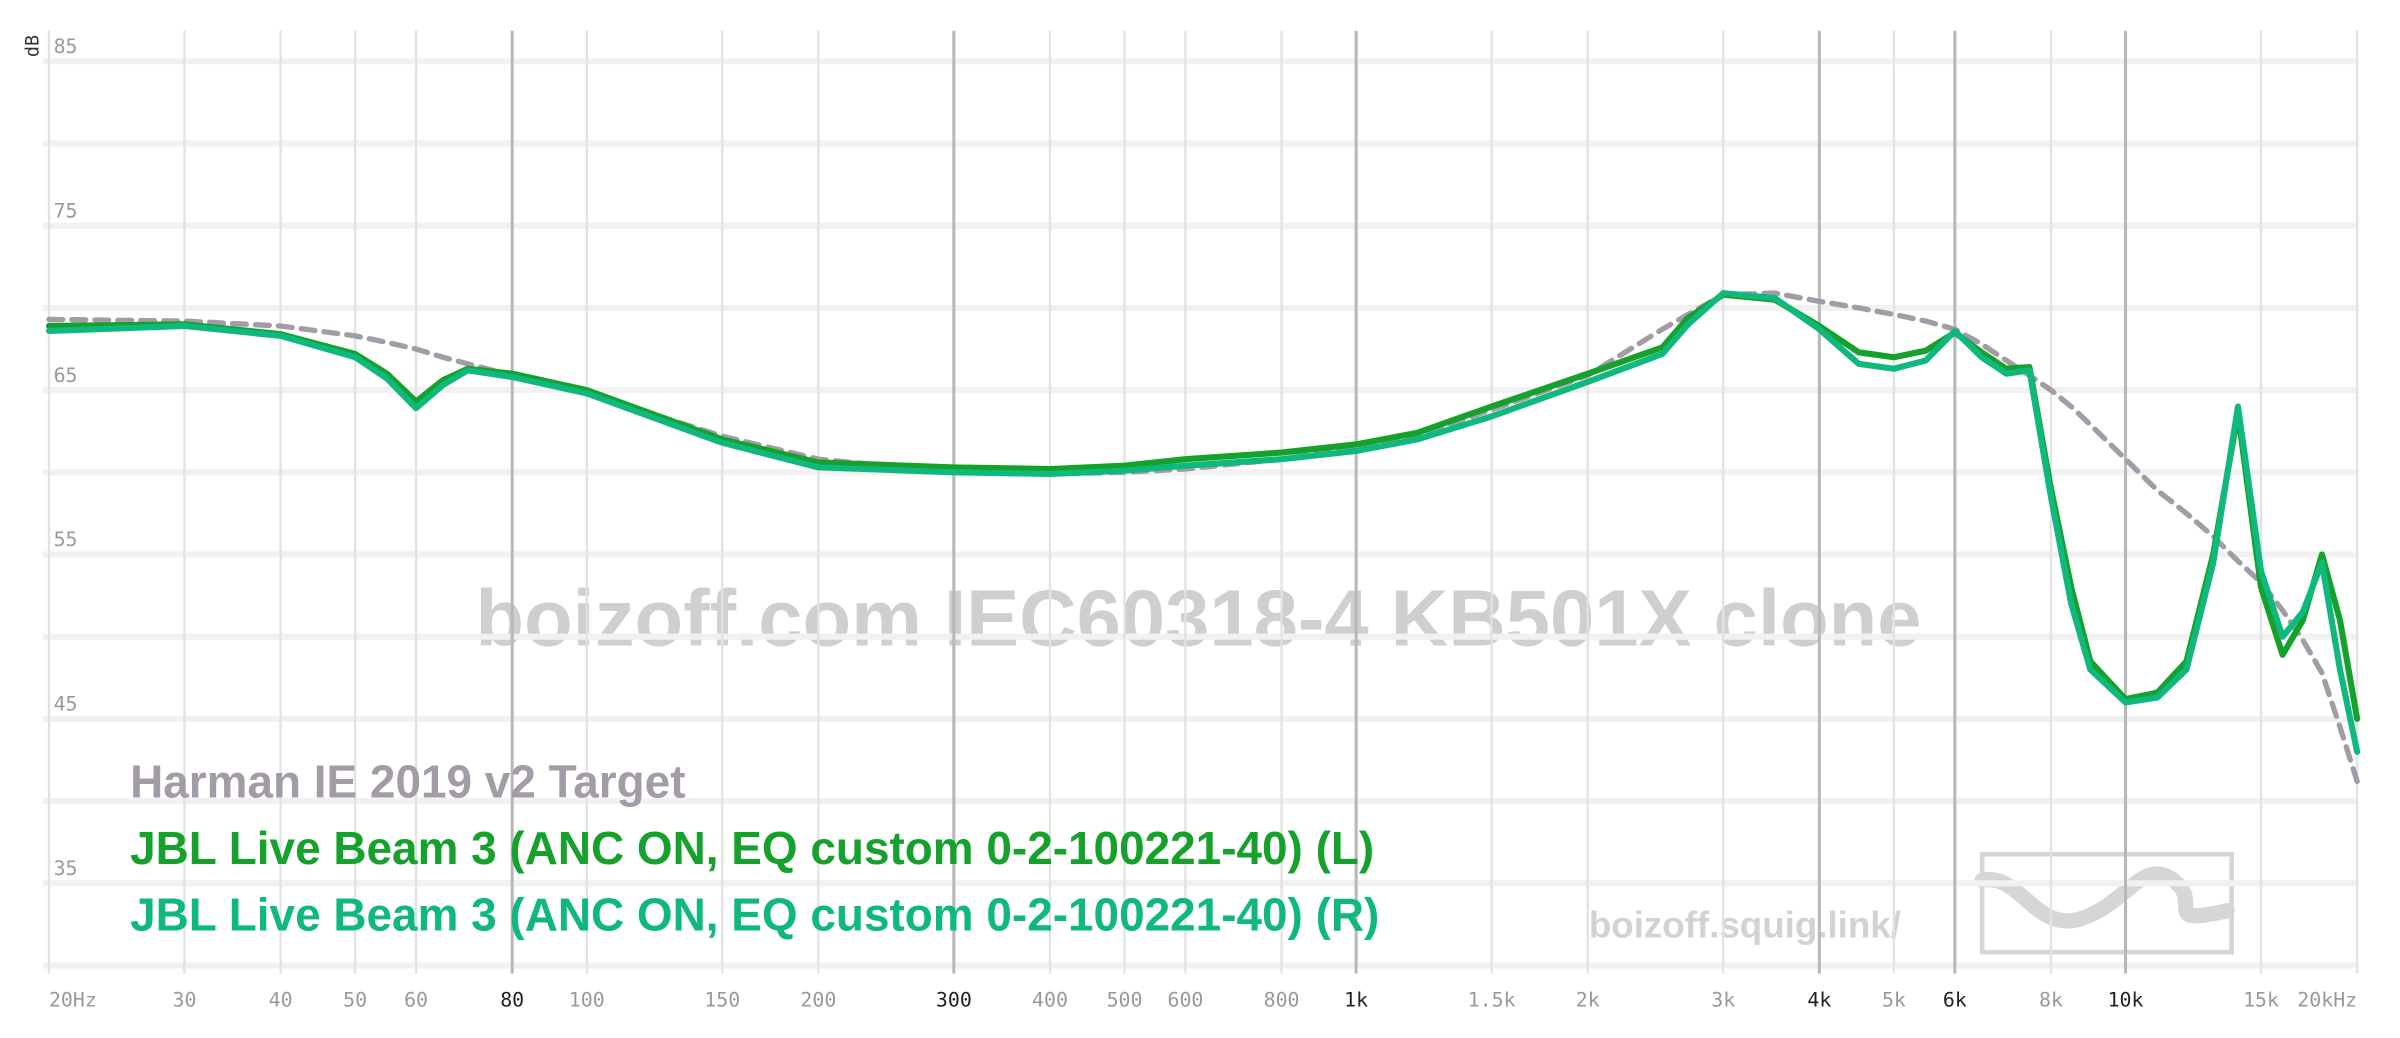  I want to click on x-tick-label: 500, so click(1125, 1000).